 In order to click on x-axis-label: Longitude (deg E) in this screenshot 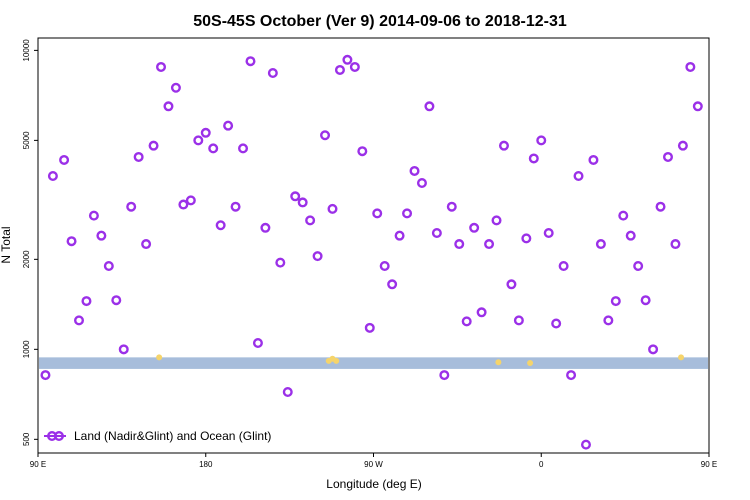, I will do `click(373, 484)`.